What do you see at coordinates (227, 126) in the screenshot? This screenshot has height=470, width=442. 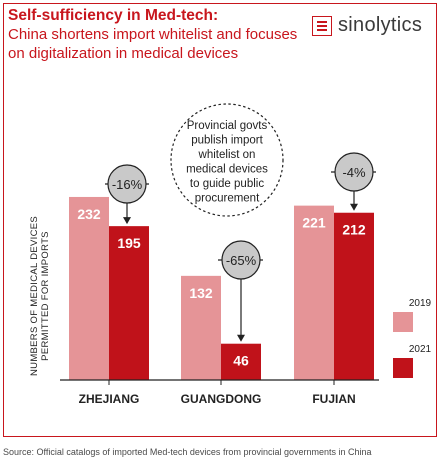 I see `annotation-text-line: Provincial govts` at bounding box center [227, 126].